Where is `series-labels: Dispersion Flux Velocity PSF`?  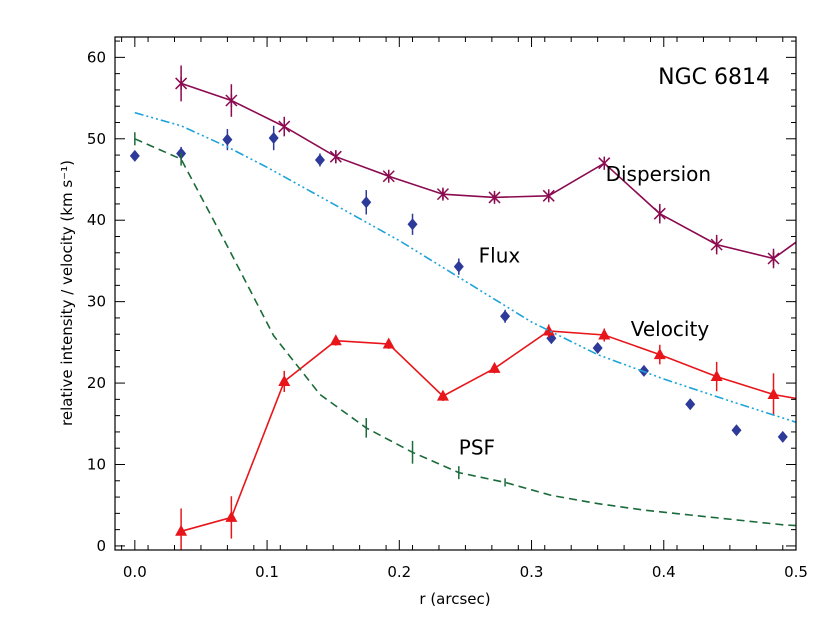
series-labels: Dispersion Flux Velocity PSF is located at coordinates (585, 311).